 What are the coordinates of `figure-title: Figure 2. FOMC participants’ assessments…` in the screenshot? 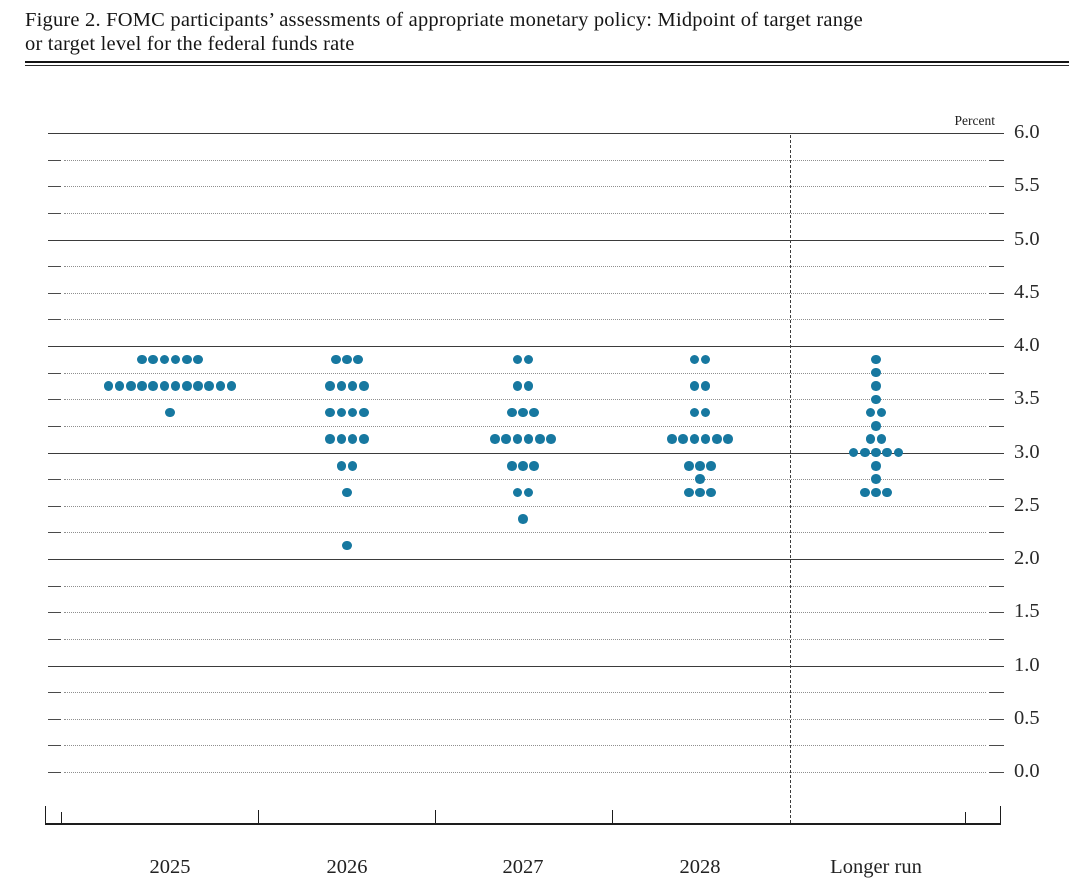 It's located at (545, 32).